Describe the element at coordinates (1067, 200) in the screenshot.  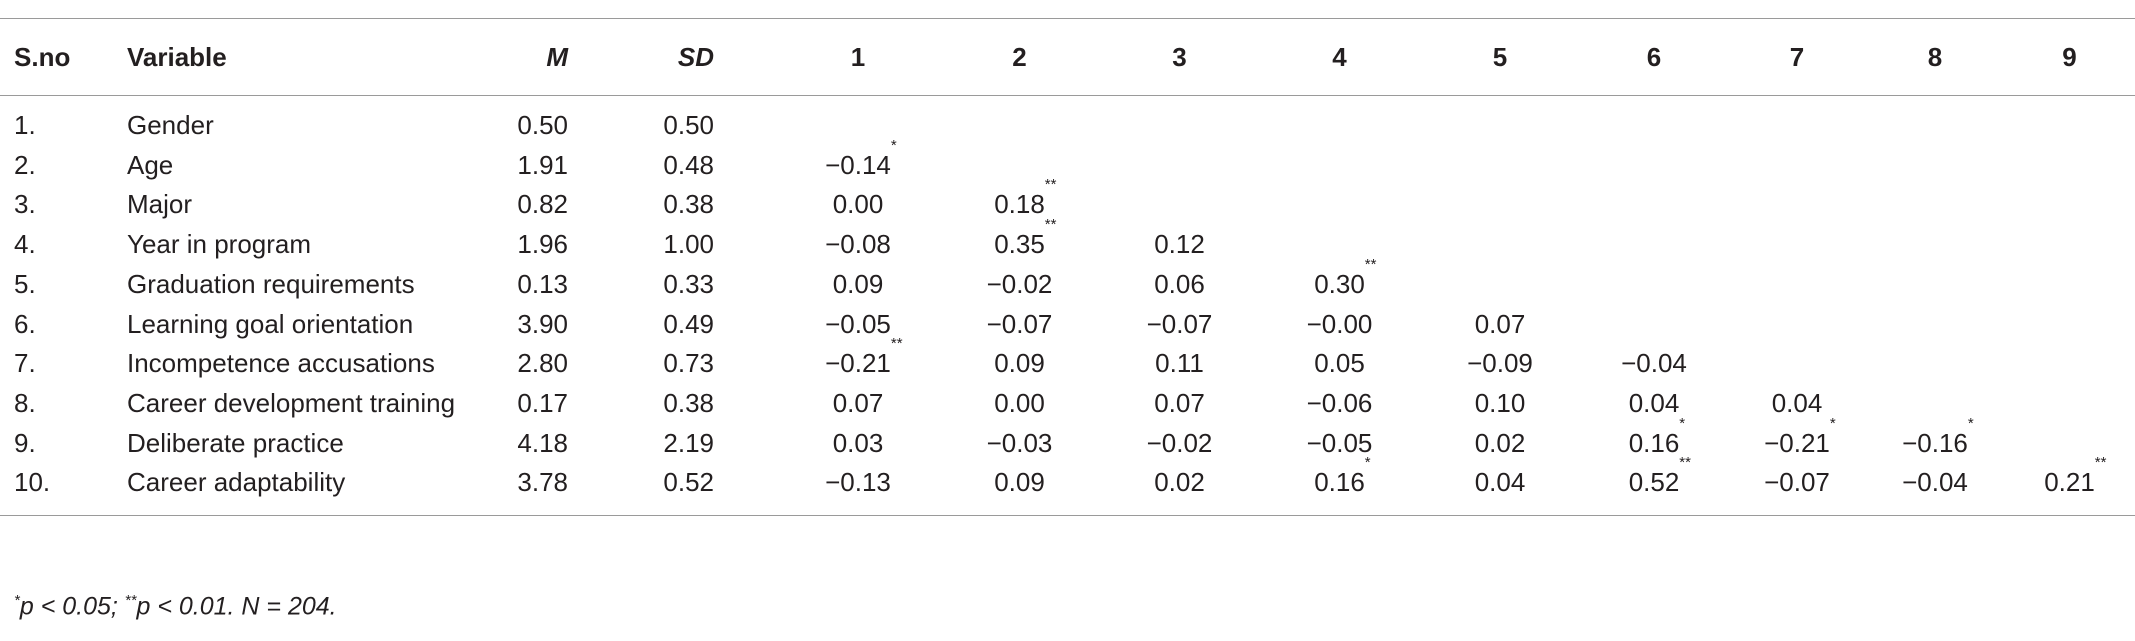
I see `table-row: 3. Major 0.82 0.38 0.00 0.18 **` at that location.